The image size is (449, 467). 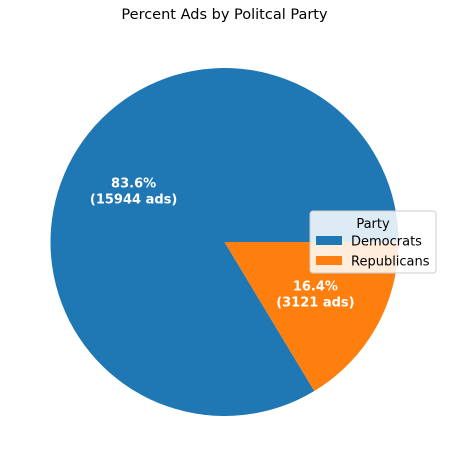 I want to click on slice-label-democrats: 83.6% (15944 ads), so click(x=133, y=192).